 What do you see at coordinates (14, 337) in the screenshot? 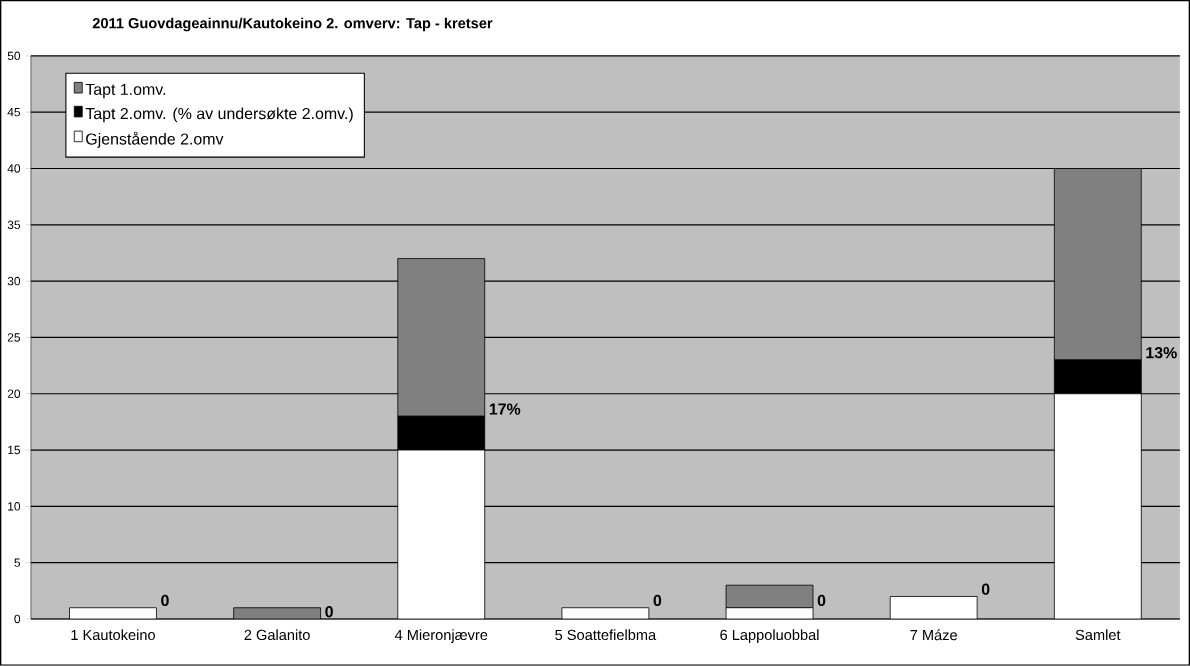
I see `y-tick-label: 25` at bounding box center [14, 337].